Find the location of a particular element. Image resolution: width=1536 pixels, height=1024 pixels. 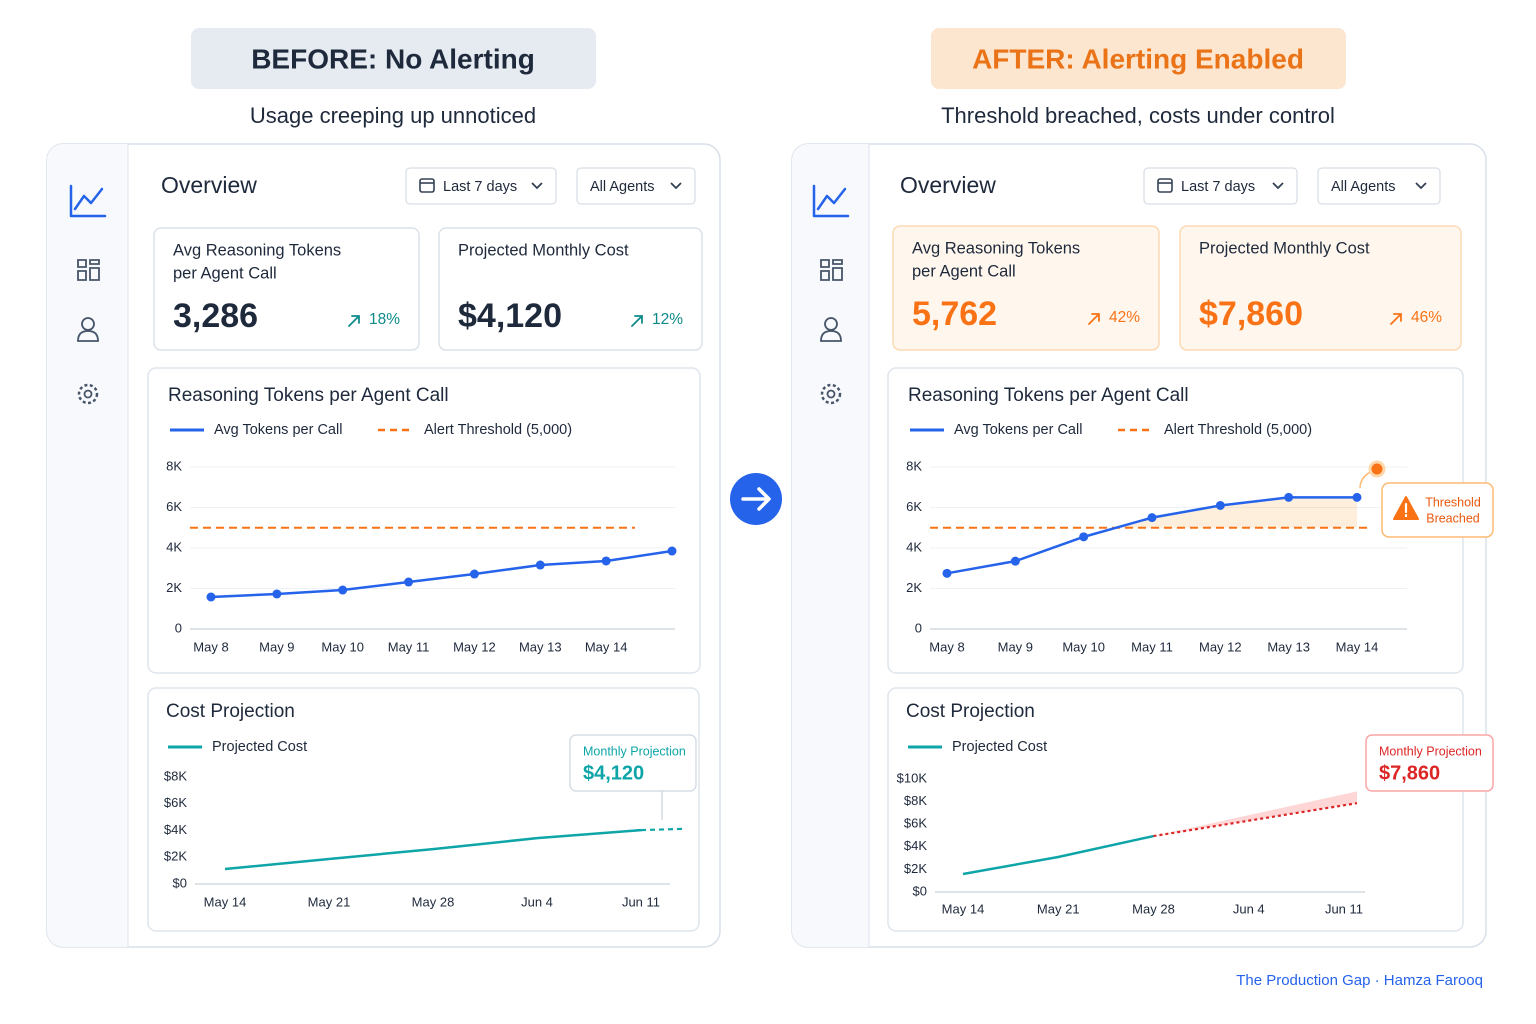

y-tick-label: 2K is located at coordinates (914, 587).